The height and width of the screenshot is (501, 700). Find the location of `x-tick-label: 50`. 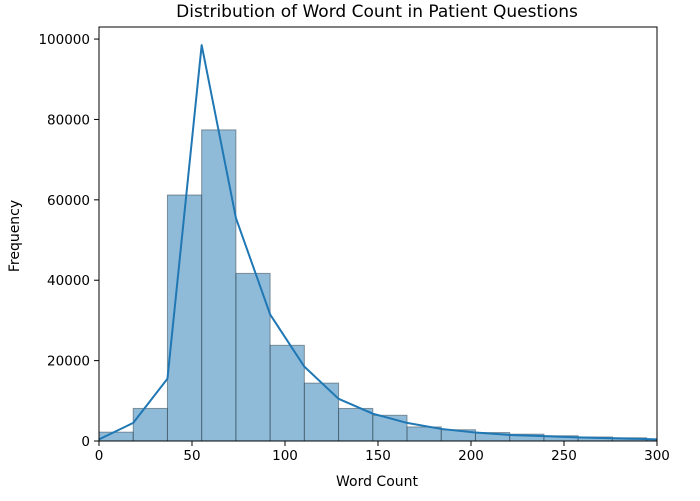

x-tick-label: 50 is located at coordinates (191, 456).